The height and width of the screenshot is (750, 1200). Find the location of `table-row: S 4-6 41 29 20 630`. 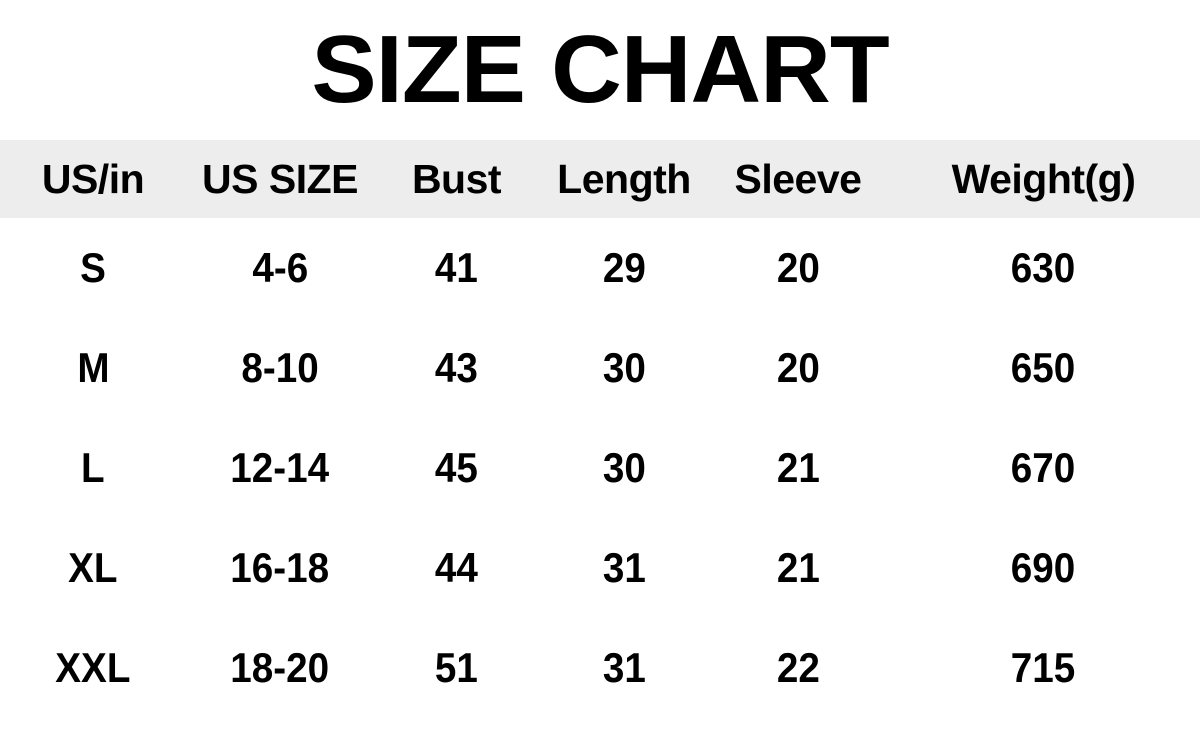

table-row: S 4-6 41 29 20 630 is located at coordinates (600, 268).